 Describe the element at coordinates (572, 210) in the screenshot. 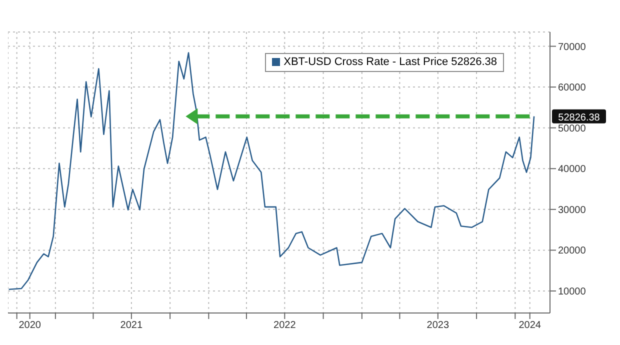

I see `y-tick-label: 30000` at that location.